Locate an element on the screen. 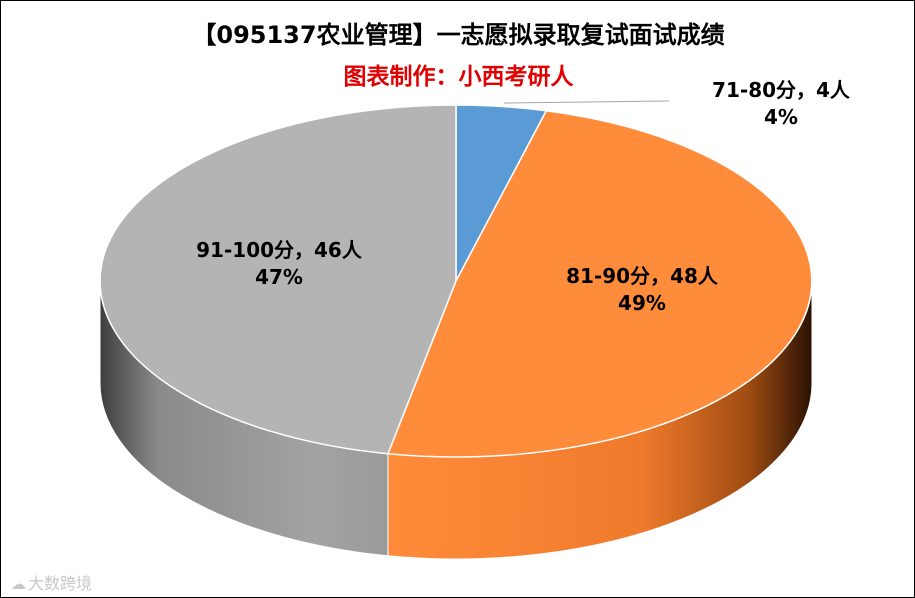  watermark: ☁ 大数跨境 is located at coordinates (51, 582).